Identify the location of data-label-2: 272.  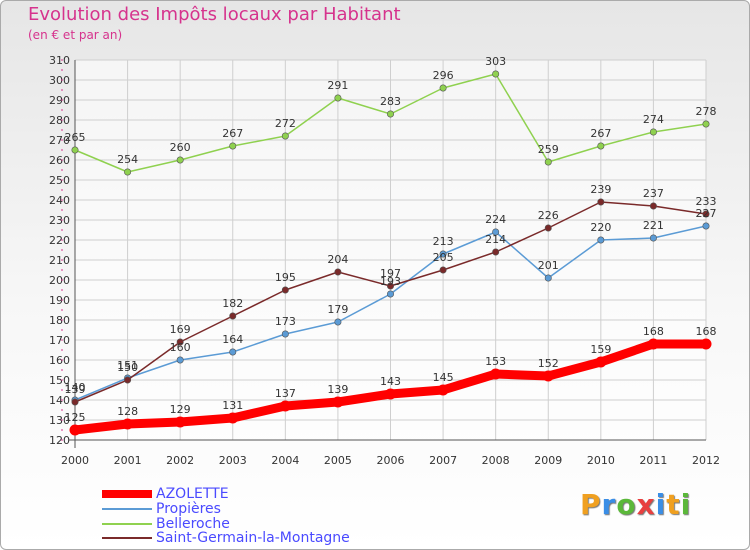
(285, 123).